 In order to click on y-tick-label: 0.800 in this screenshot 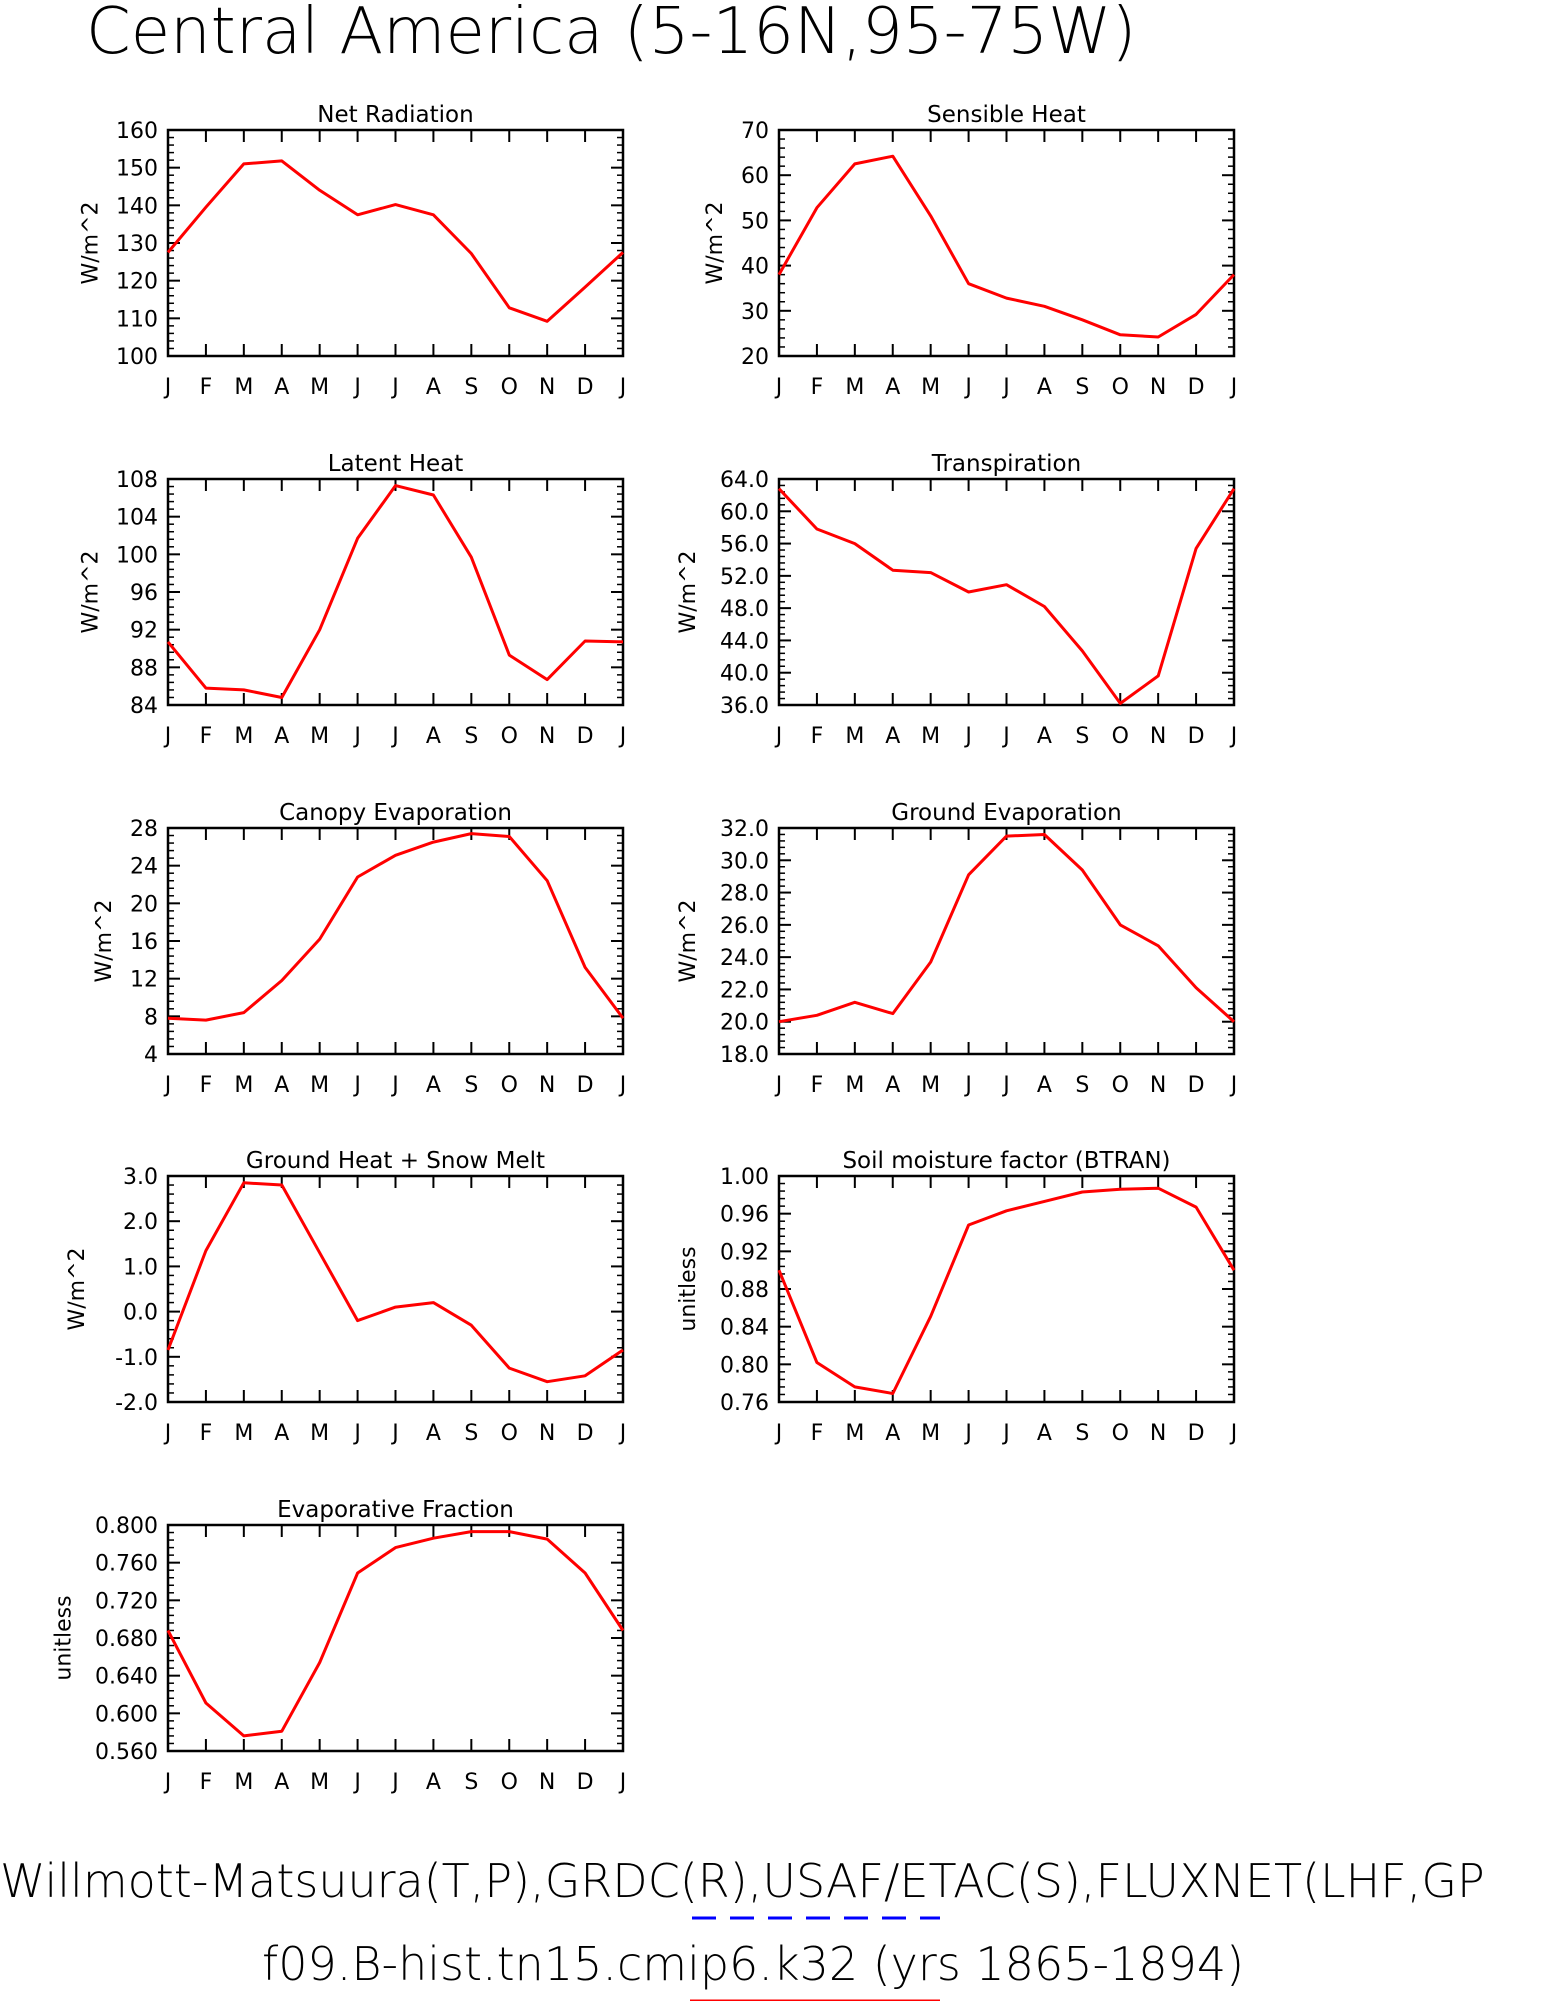, I will do `click(126, 1526)`.